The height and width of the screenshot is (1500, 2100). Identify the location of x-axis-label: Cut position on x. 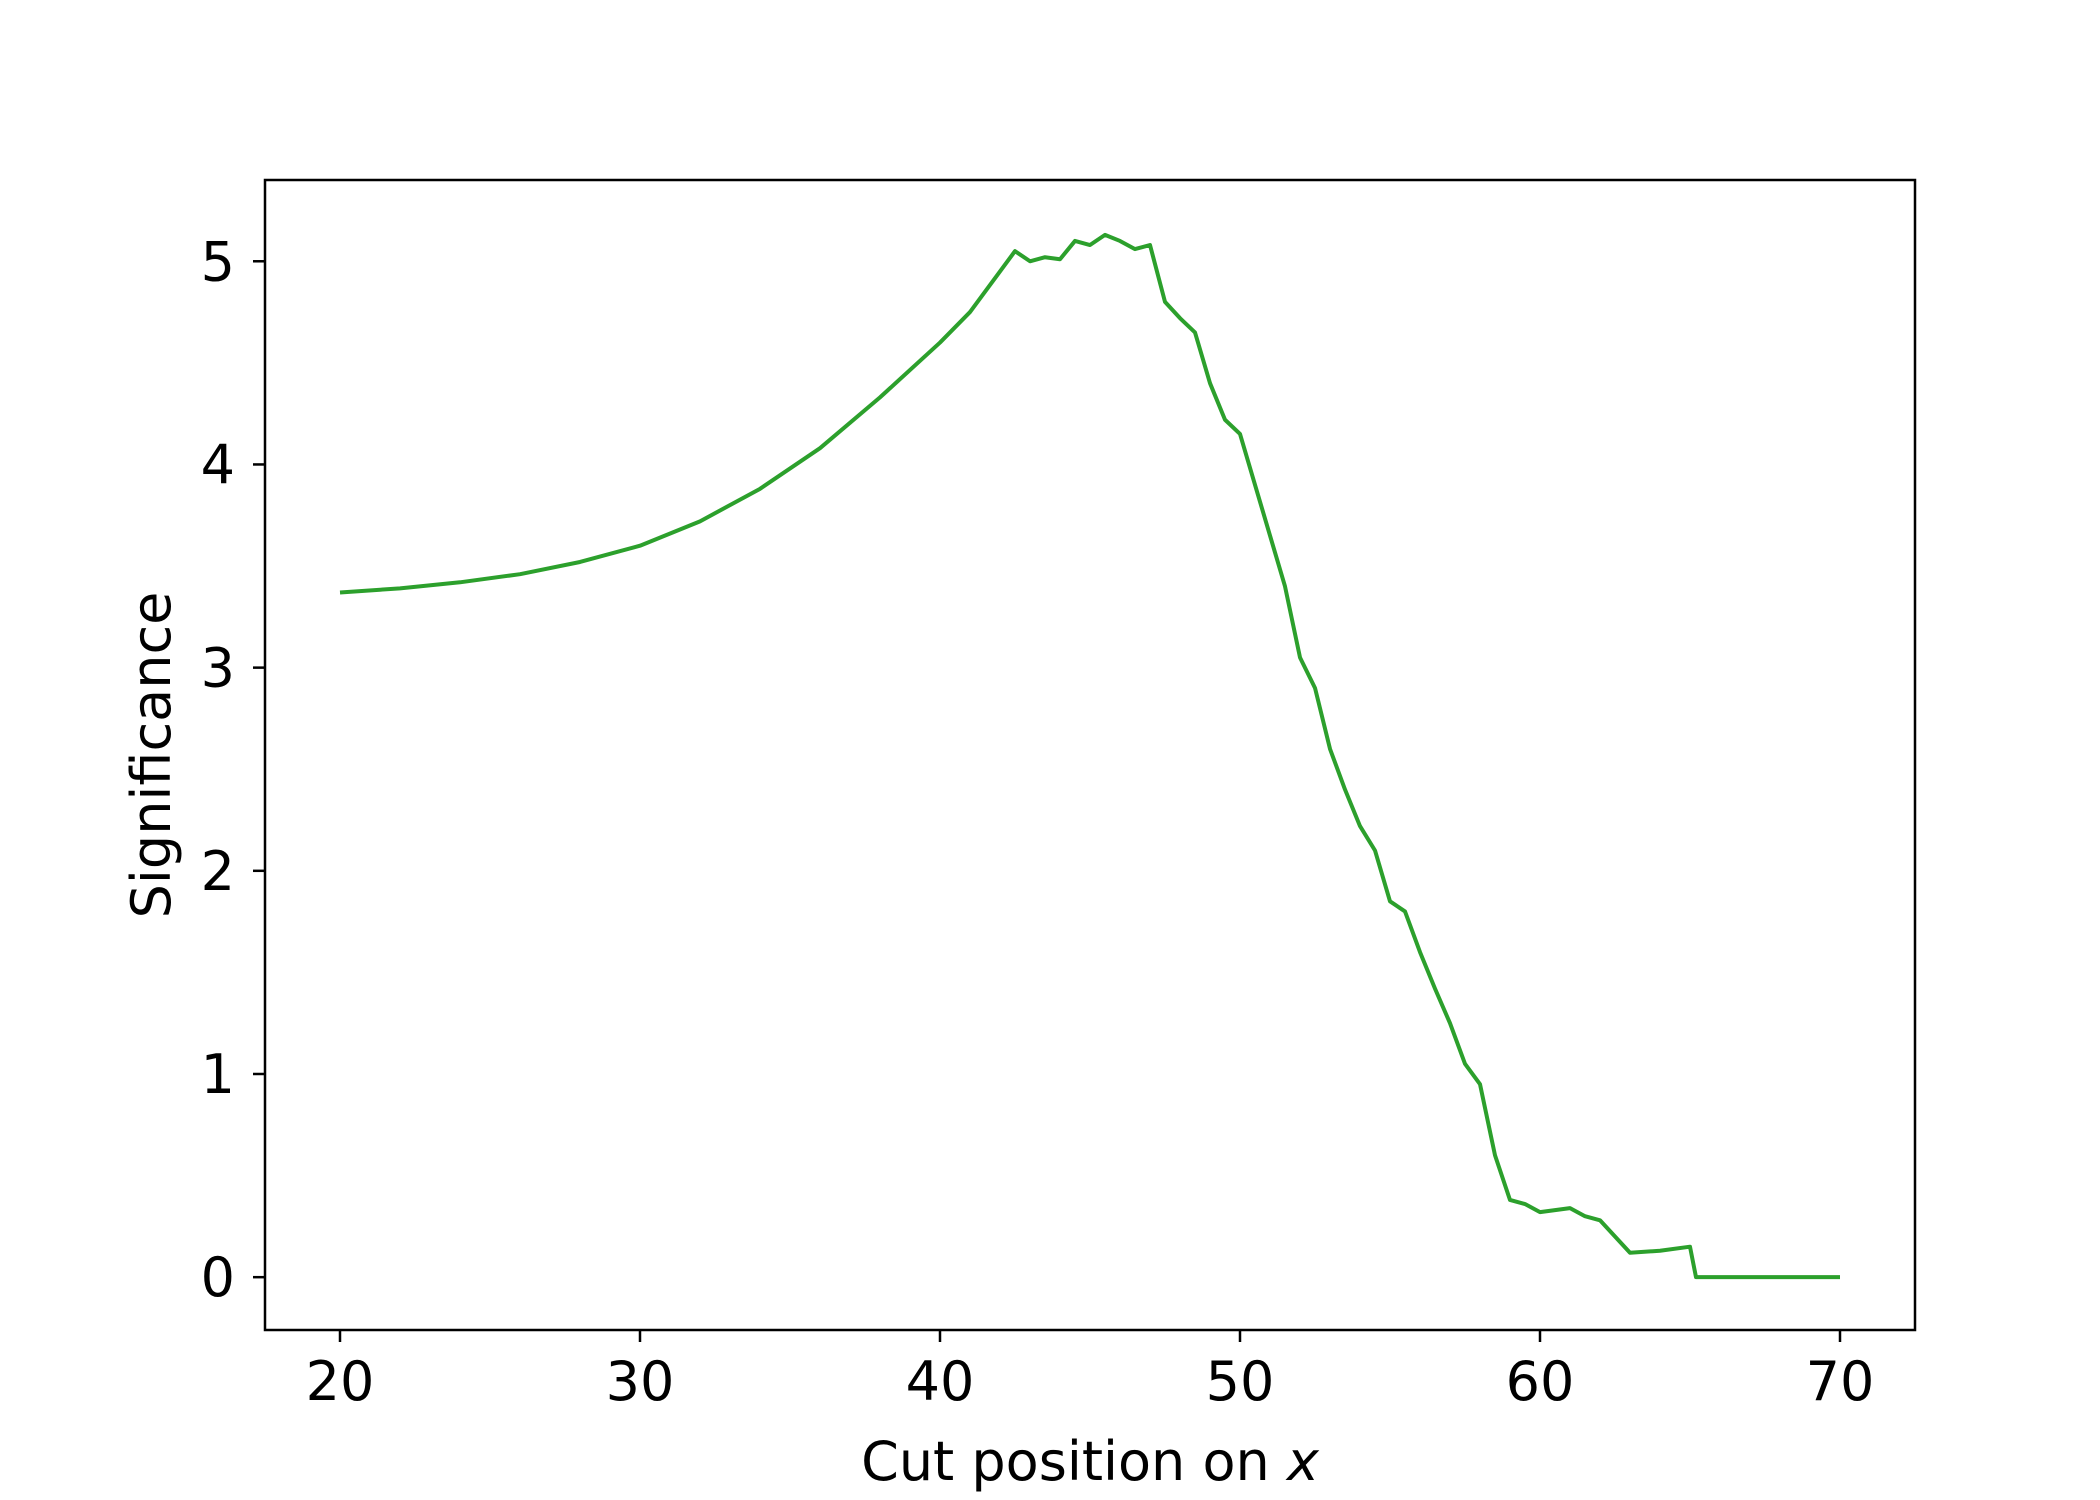
(1090, 1461).